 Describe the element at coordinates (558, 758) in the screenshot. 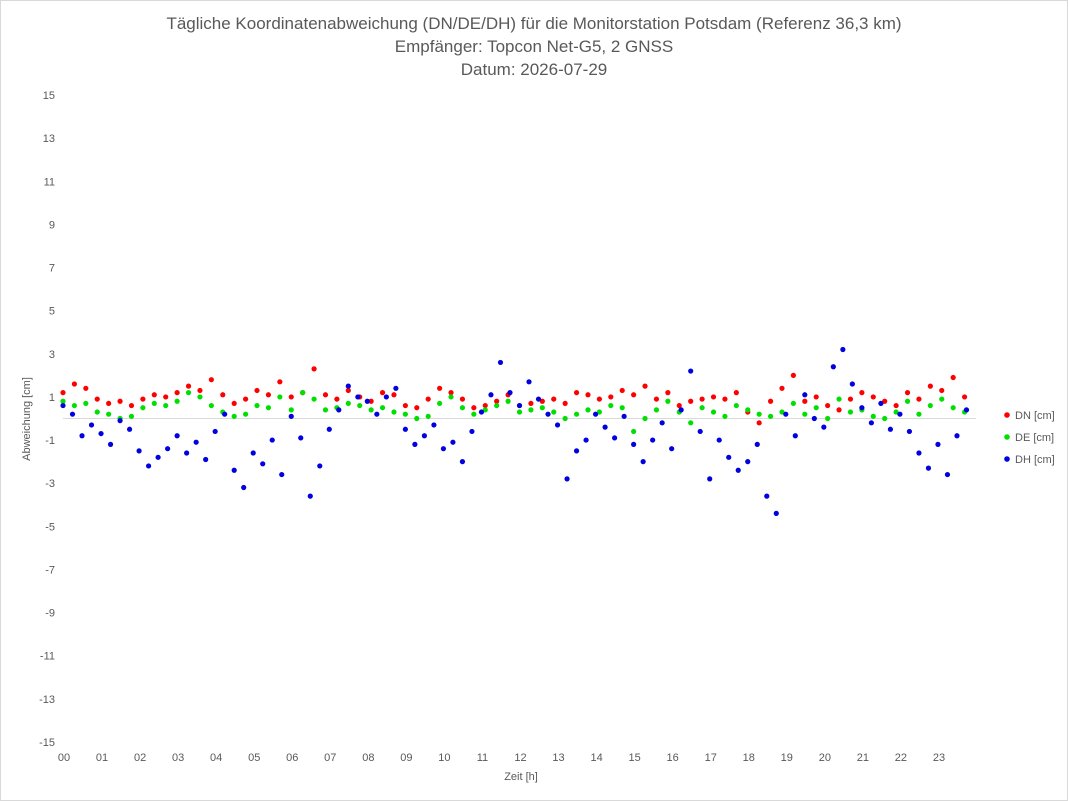

I see `x-tick-label: 13` at that location.